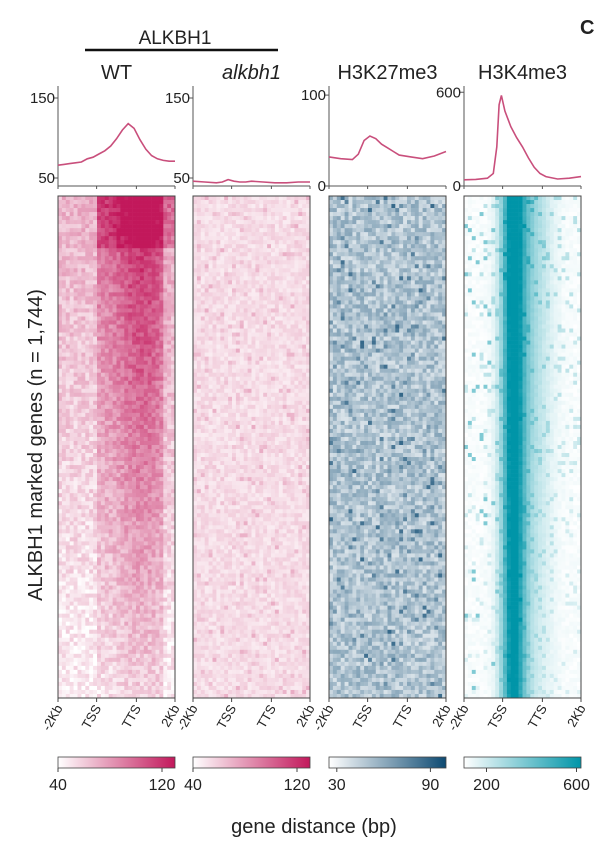 The image size is (595, 842). I want to click on colorbar, so click(116, 762).